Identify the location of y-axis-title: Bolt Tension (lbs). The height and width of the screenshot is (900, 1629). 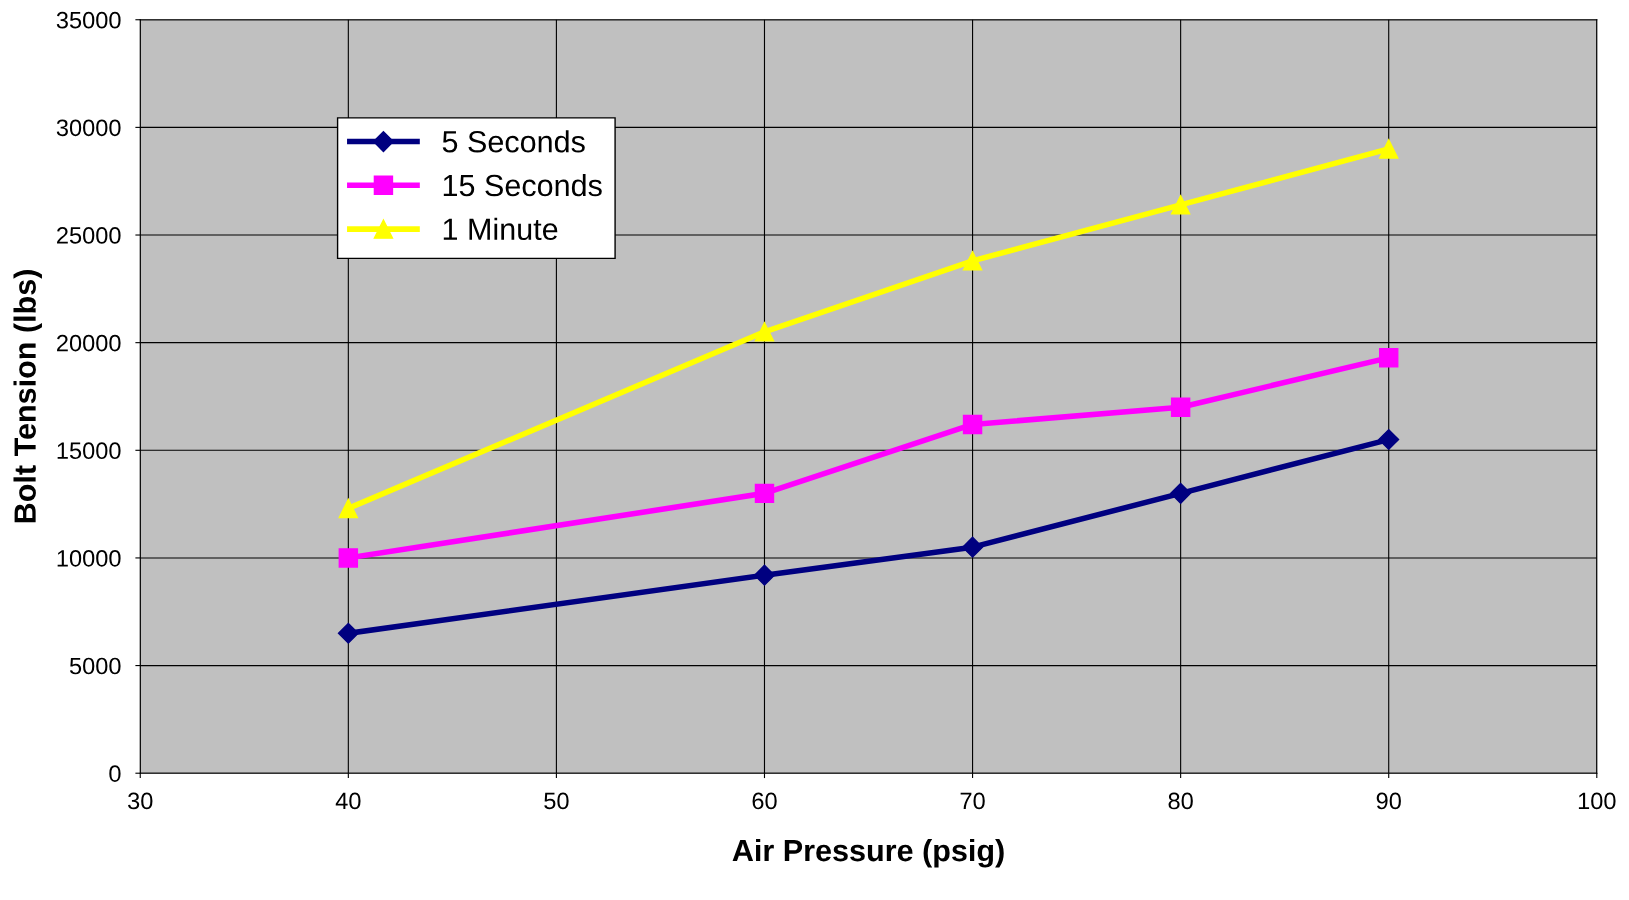
(27, 396).